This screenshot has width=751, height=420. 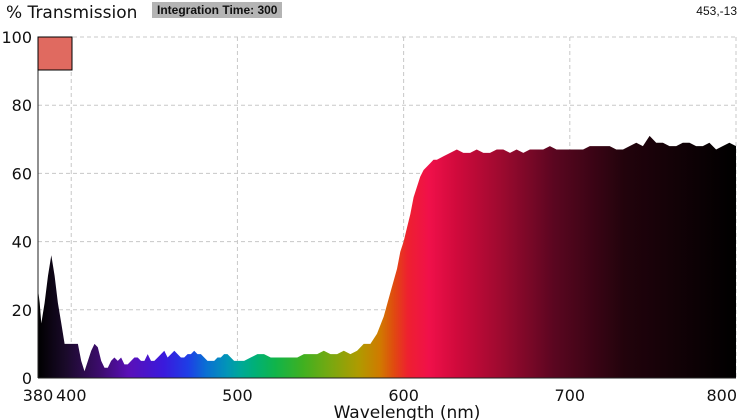 What do you see at coordinates (71, 395) in the screenshot?
I see `x-tick-label: 400` at bounding box center [71, 395].